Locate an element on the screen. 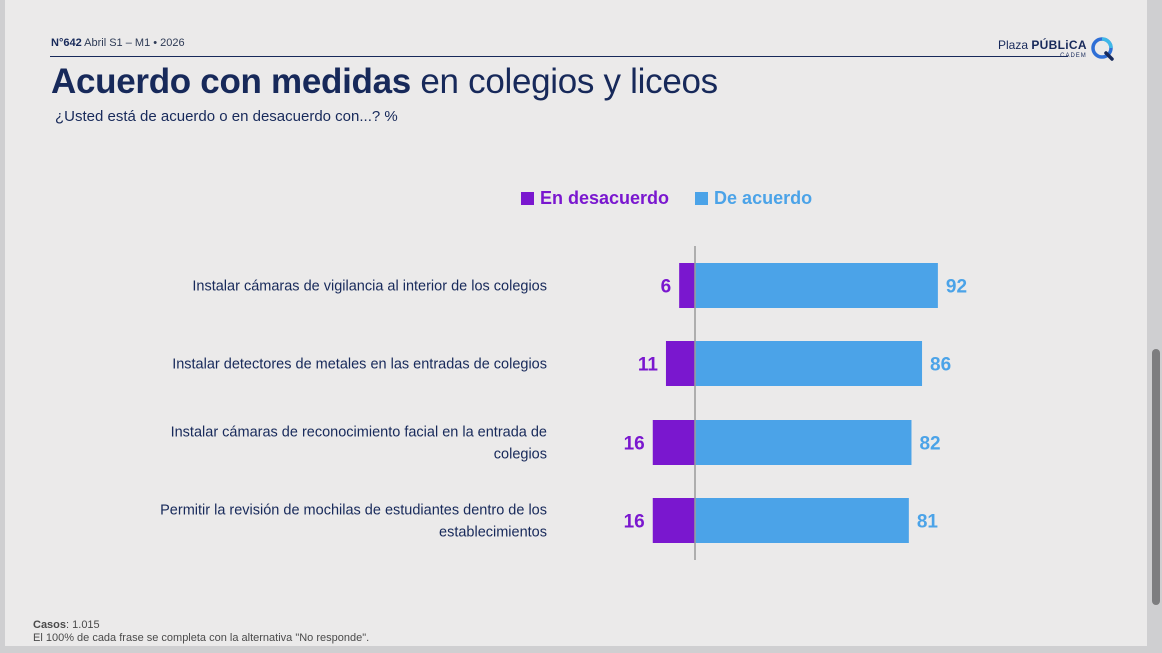 The width and height of the screenshot is (1162, 653). legend-swatch-disagree is located at coordinates (527, 198).